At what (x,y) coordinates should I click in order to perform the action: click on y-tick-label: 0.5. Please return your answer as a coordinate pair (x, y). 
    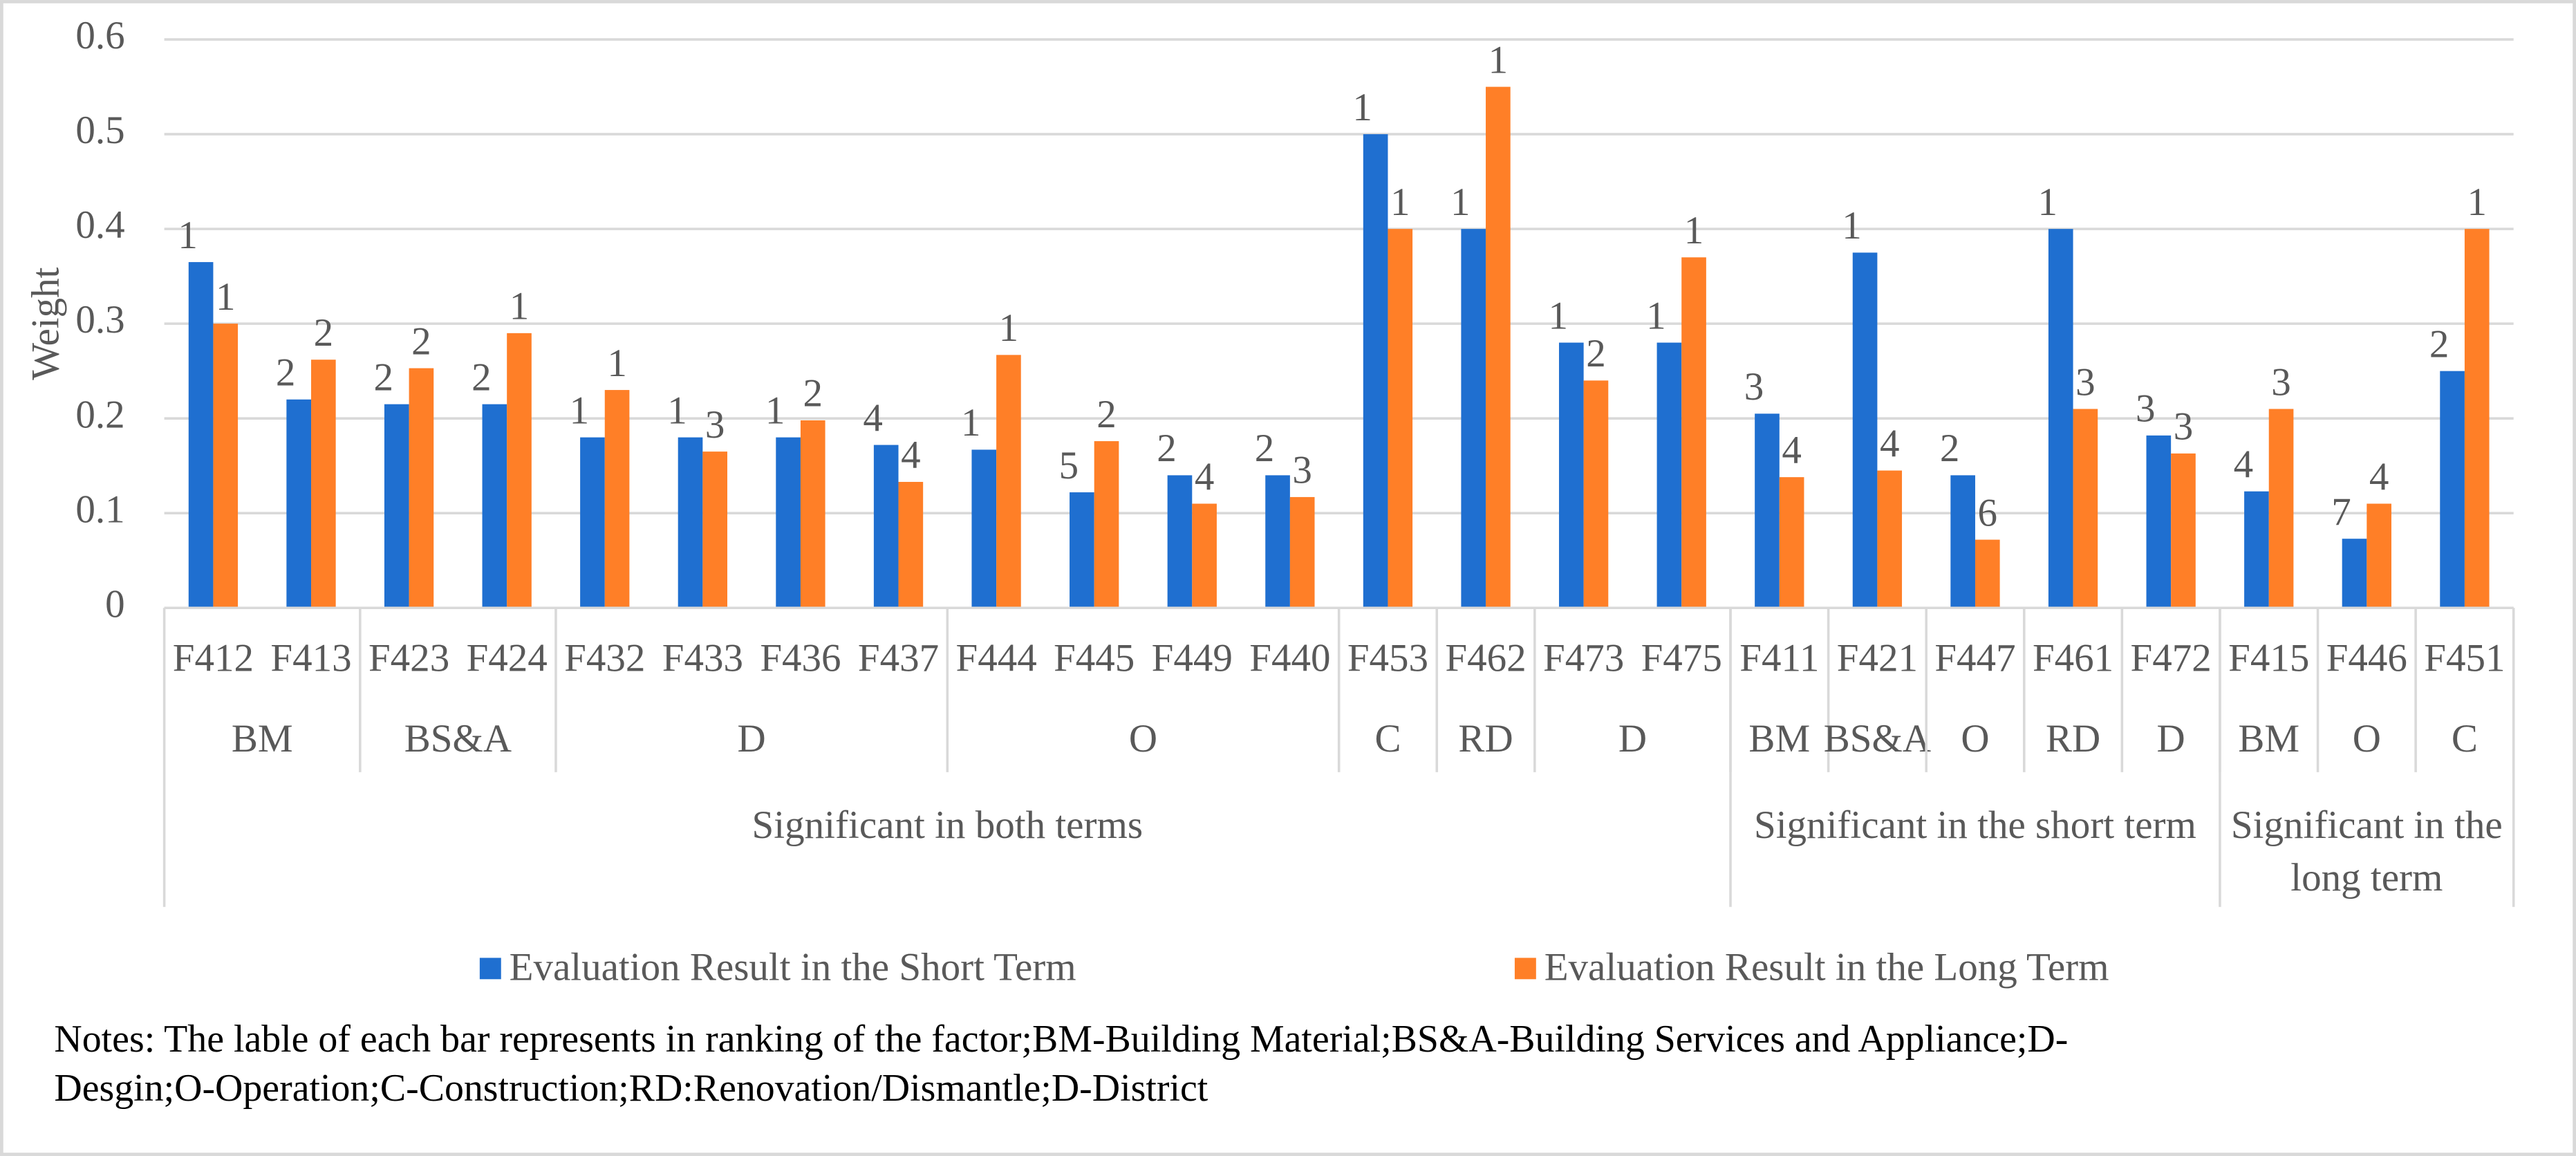
    Looking at the image, I should click on (99, 130).